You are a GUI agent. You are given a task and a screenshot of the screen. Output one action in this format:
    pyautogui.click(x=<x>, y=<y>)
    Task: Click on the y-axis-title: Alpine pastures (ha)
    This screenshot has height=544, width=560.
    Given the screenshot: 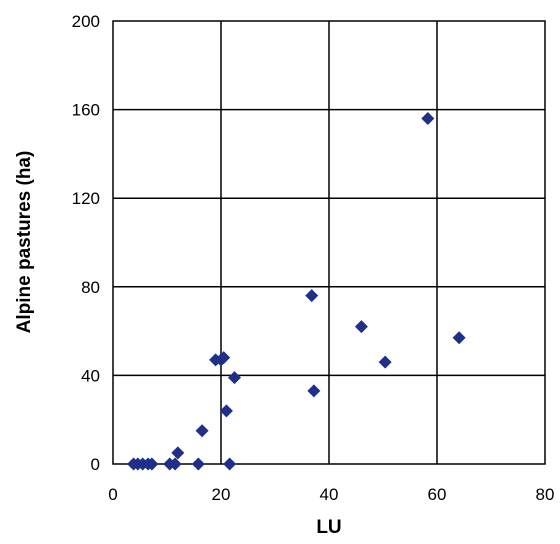 What is the action you would take?
    pyautogui.click(x=24, y=242)
    